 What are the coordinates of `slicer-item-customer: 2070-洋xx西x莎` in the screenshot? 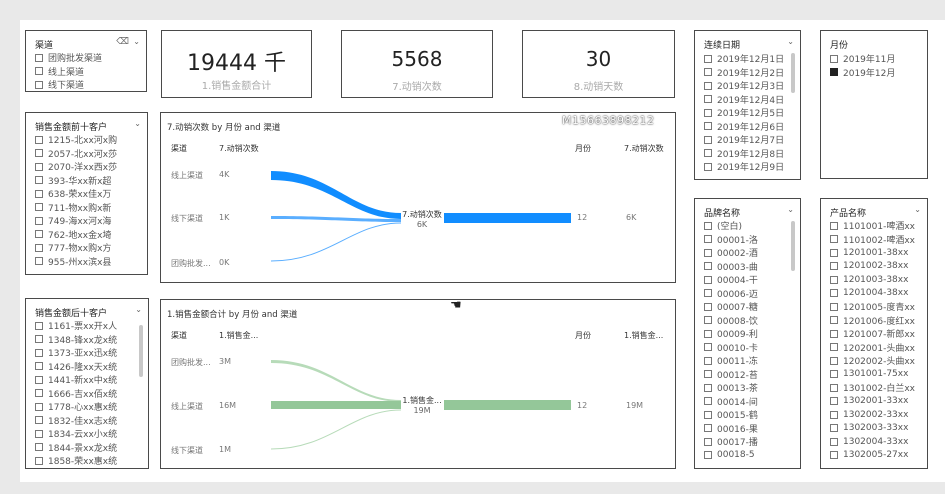 It's located at (76, 167).